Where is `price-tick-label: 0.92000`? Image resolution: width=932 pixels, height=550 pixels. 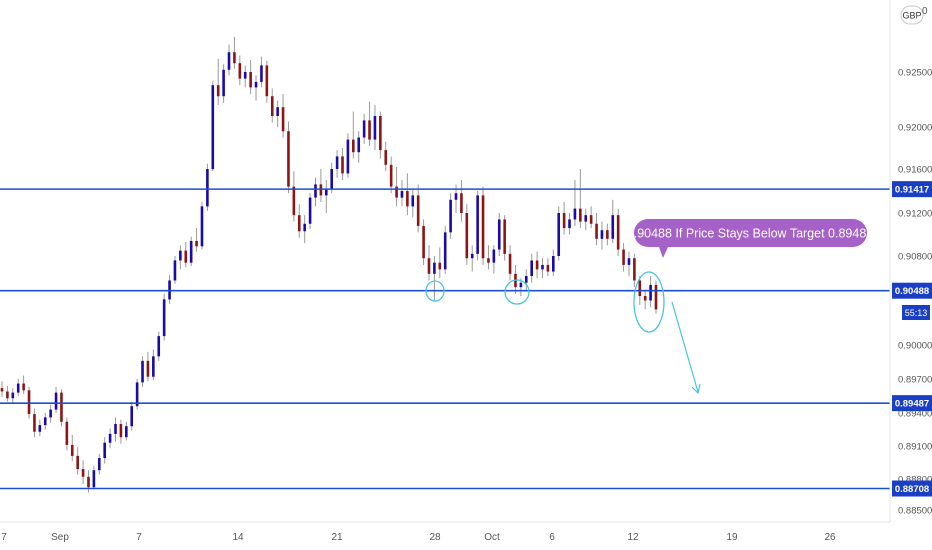
price-tick-label: 0.92000 is located at coordinates (915, 128).